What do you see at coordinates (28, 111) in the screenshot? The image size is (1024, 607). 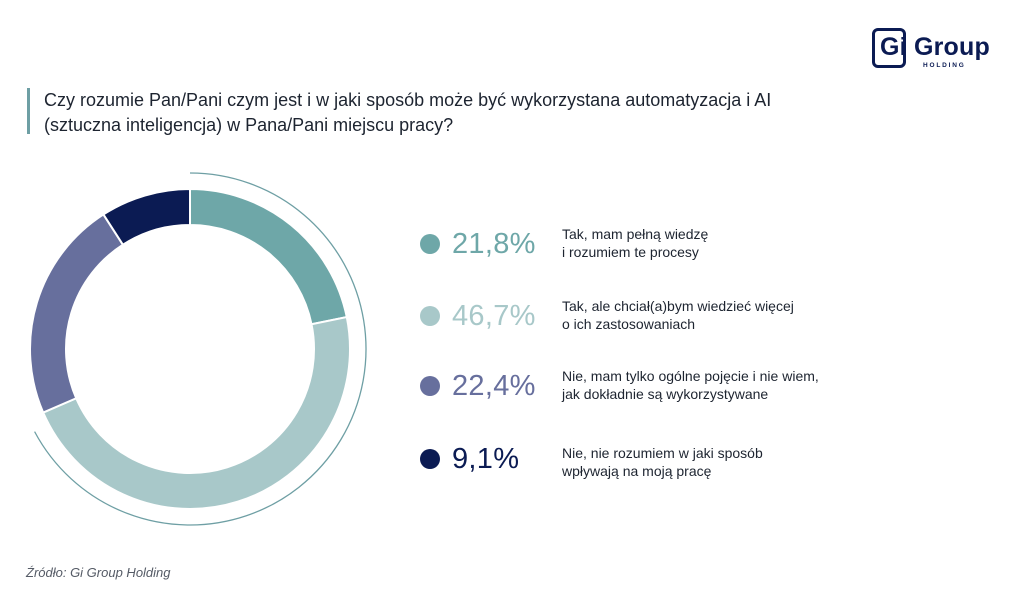 I see `title-accent-bar` at bounding box center [28, 111].